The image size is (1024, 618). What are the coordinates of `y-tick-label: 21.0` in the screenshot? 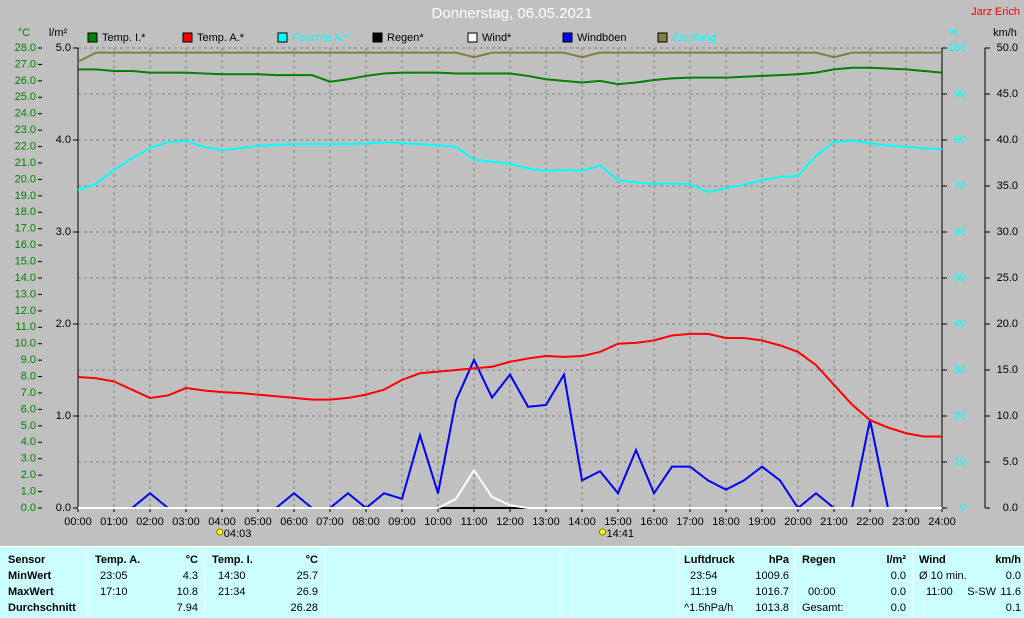 It's located at (25, 163).